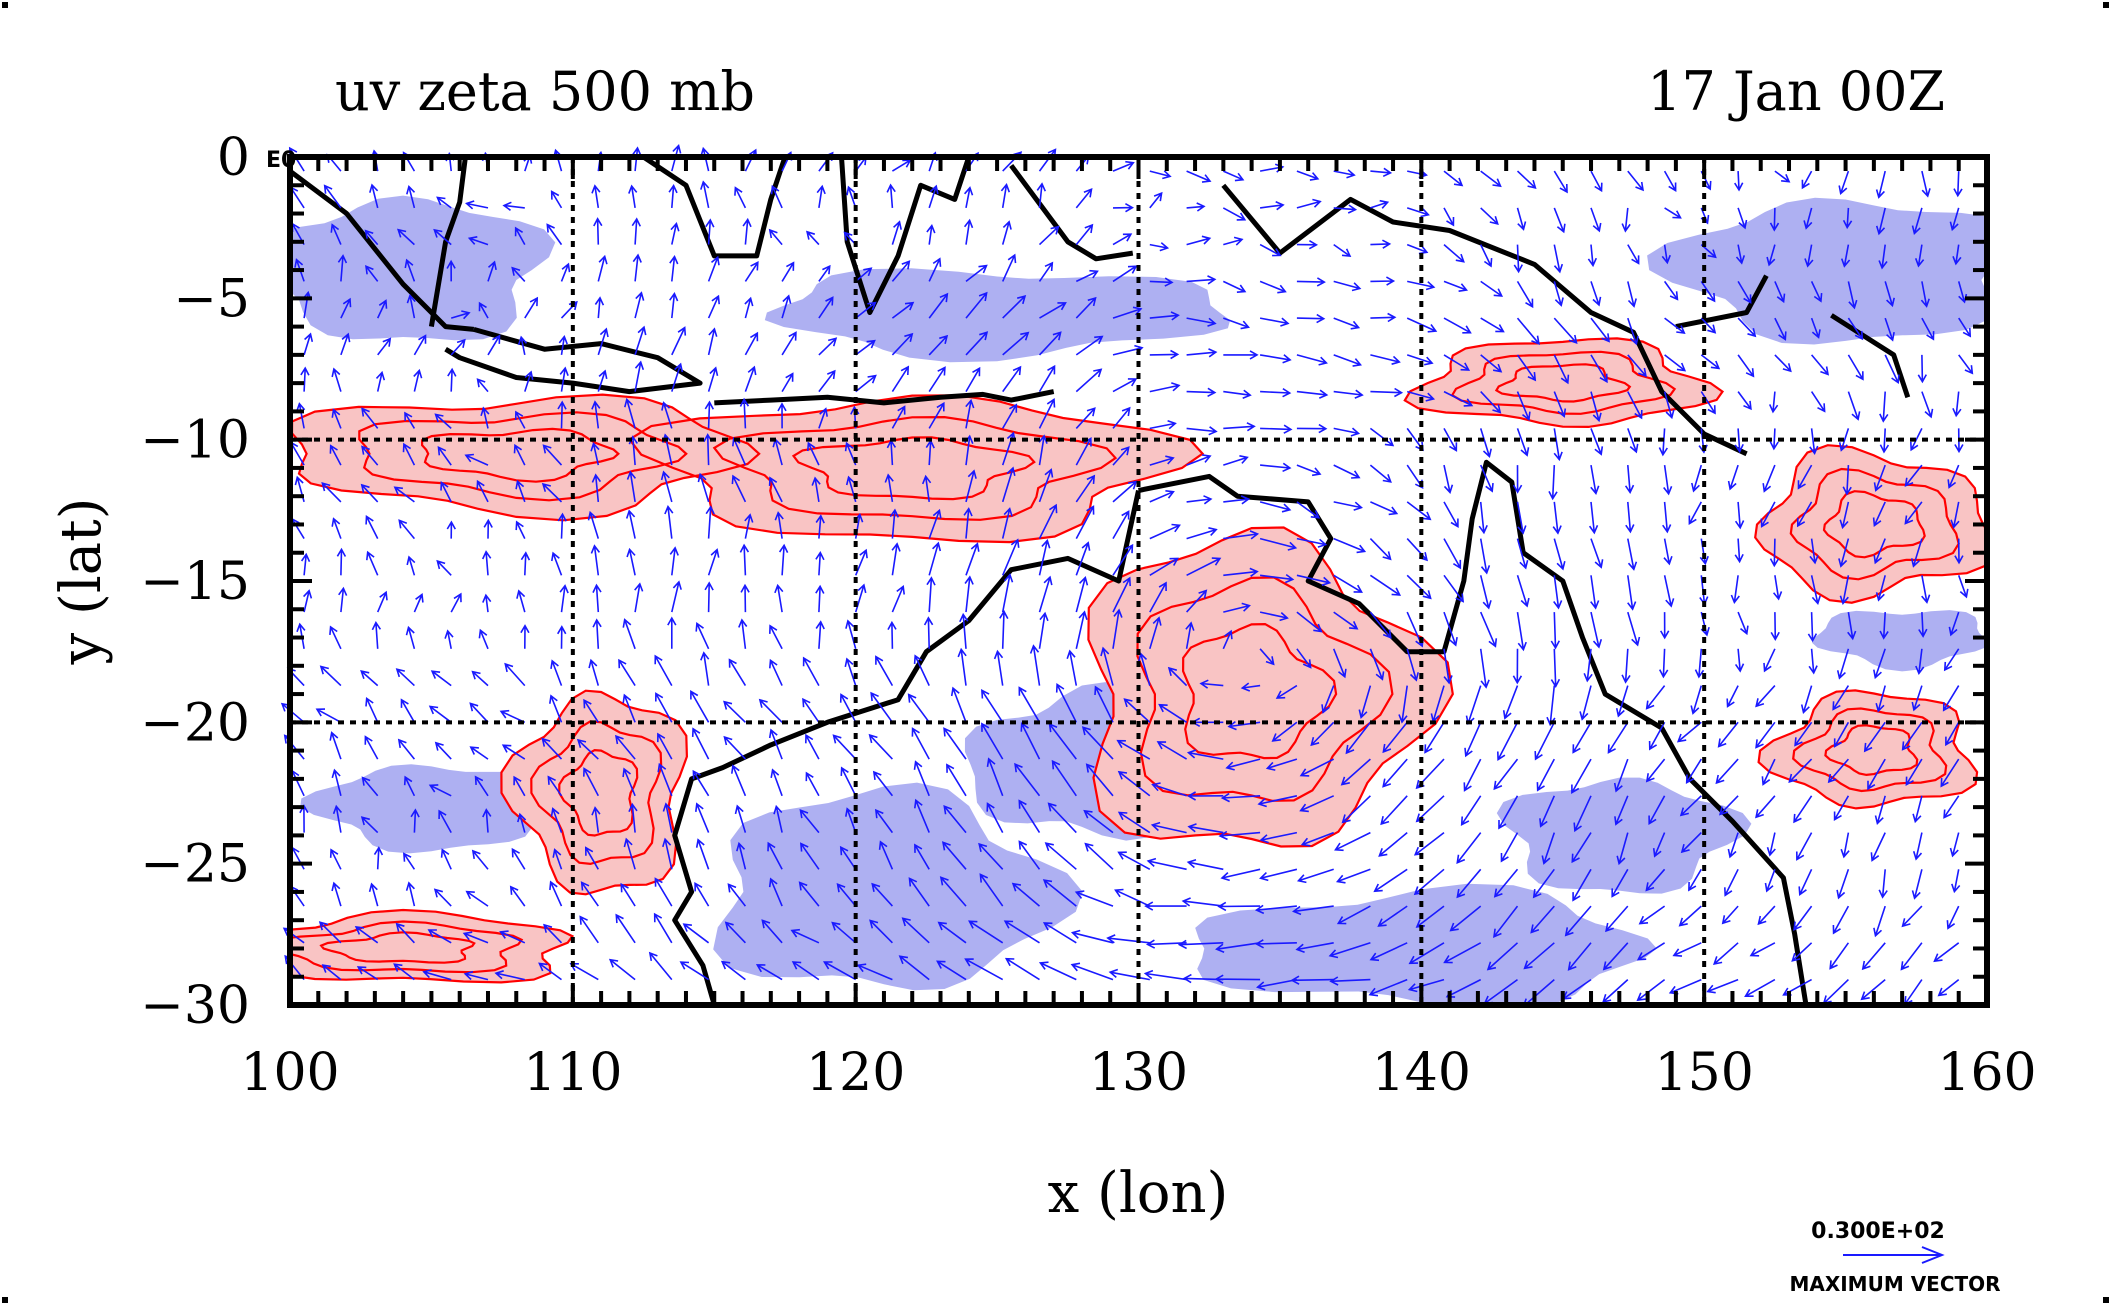 The height and width of the screenshot is (1305, 2111). What do you see at coordinates (2106, 1300) in the screenshot?
I see `corner-dot-br` at bounding box center [2106, 1300].